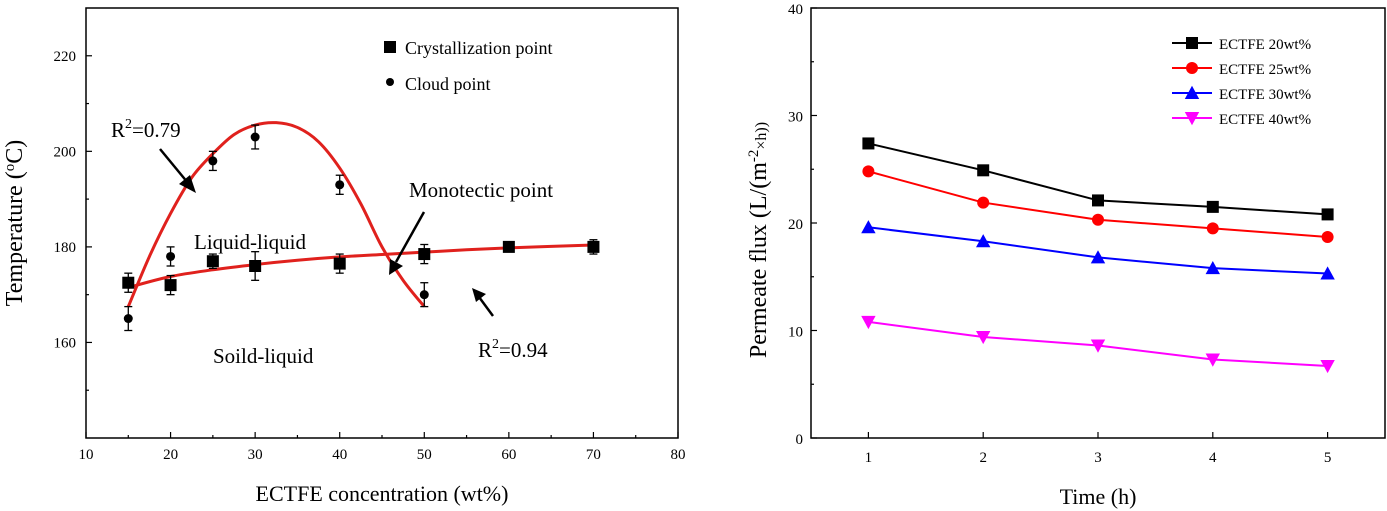  What do you see at coordinates (1098, 458) in the screenshot?
I see `x-tick-label: 3` at bounding box center [1098, 458].